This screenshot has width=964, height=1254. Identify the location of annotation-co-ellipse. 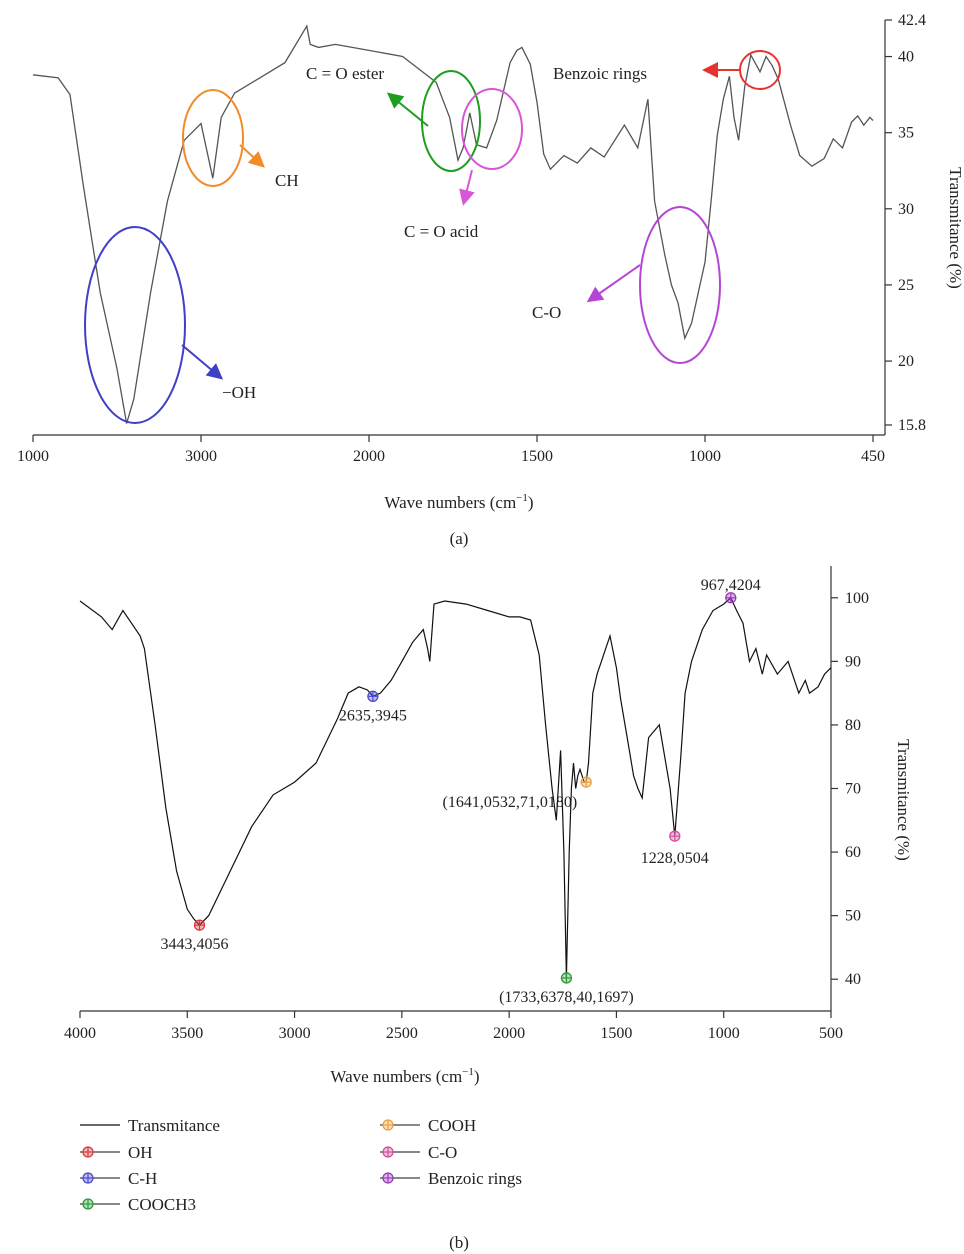
(680, 285).